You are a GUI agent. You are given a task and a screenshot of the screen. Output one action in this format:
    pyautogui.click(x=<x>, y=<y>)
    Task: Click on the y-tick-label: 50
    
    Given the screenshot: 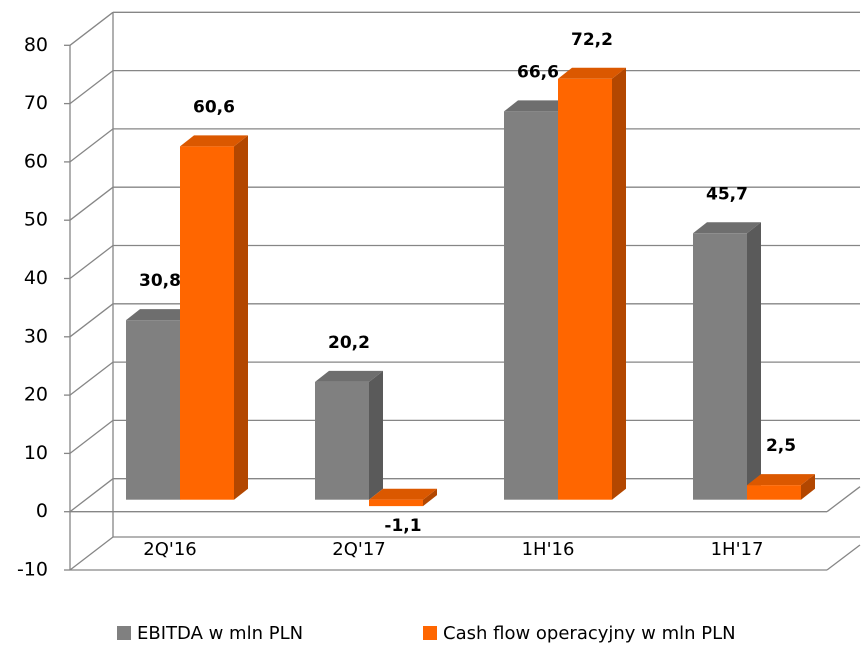 What is the action you would take?
    pyautogui.click(x=36, y=220)
    